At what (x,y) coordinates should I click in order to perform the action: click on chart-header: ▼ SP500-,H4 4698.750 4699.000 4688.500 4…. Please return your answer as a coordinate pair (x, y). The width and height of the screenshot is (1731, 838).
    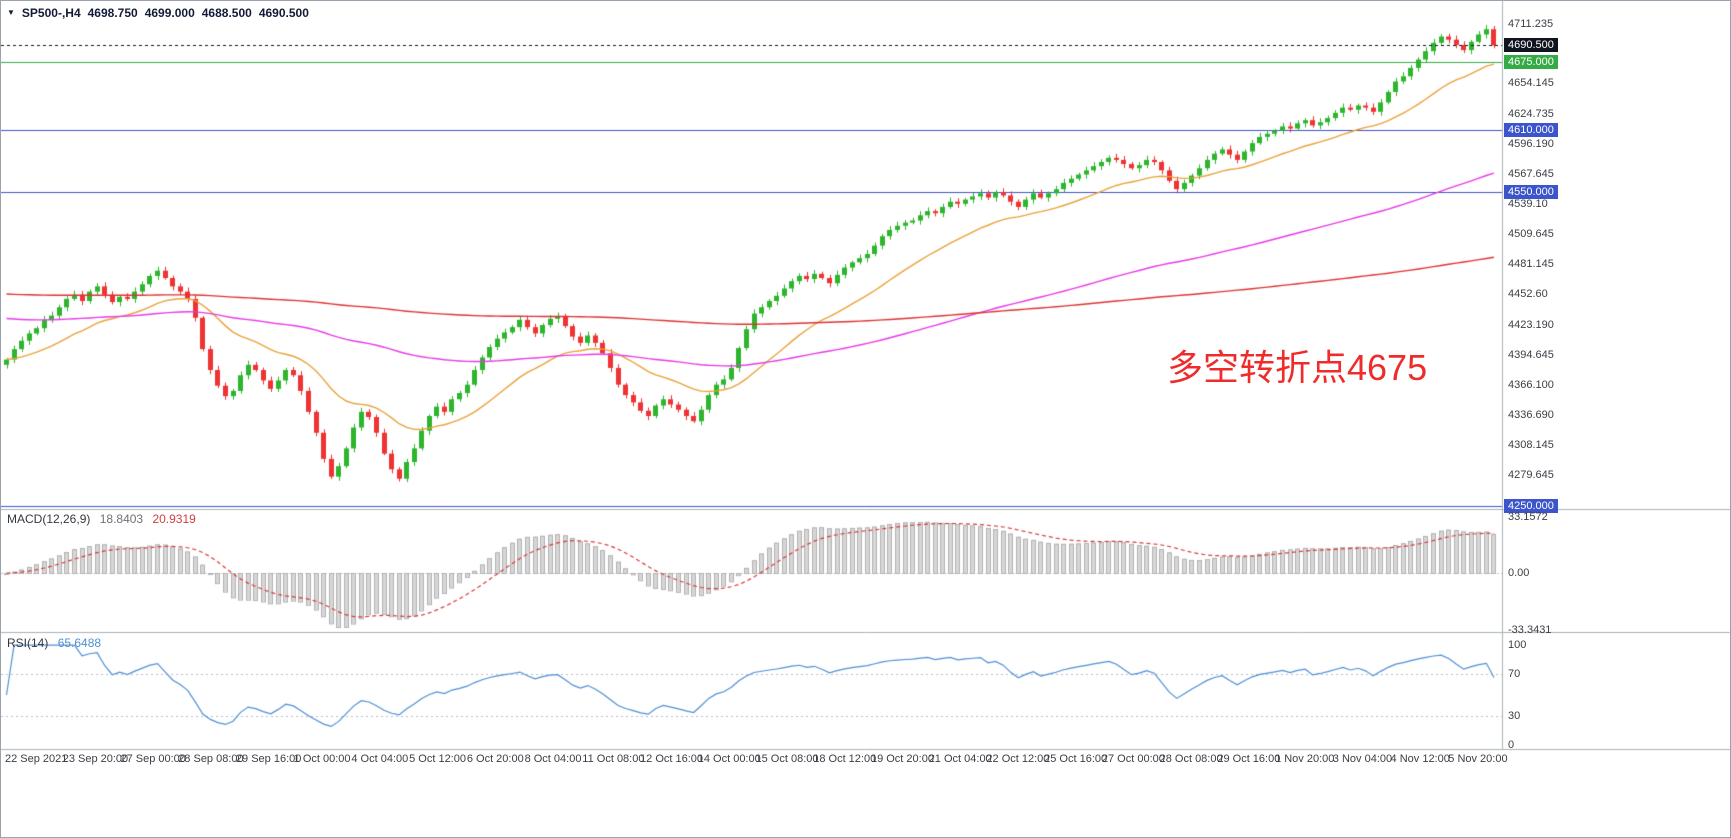
    Looking at the image, I should click on (158, 13).